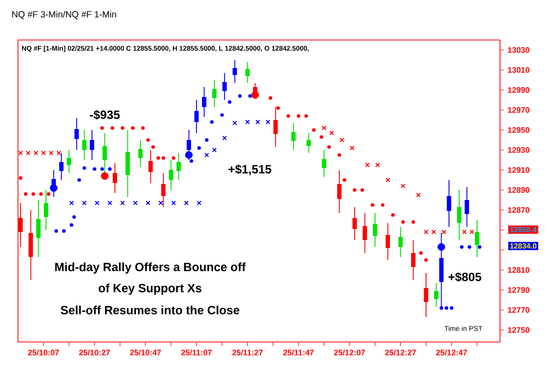 This screenshot has width=560, height=381. What do you see at coordinates (64, 15) in the screenshot?
I see `chart-title: NQ #F 3-Min/NQ #F 1-Min` at bounding box center [64, 15].